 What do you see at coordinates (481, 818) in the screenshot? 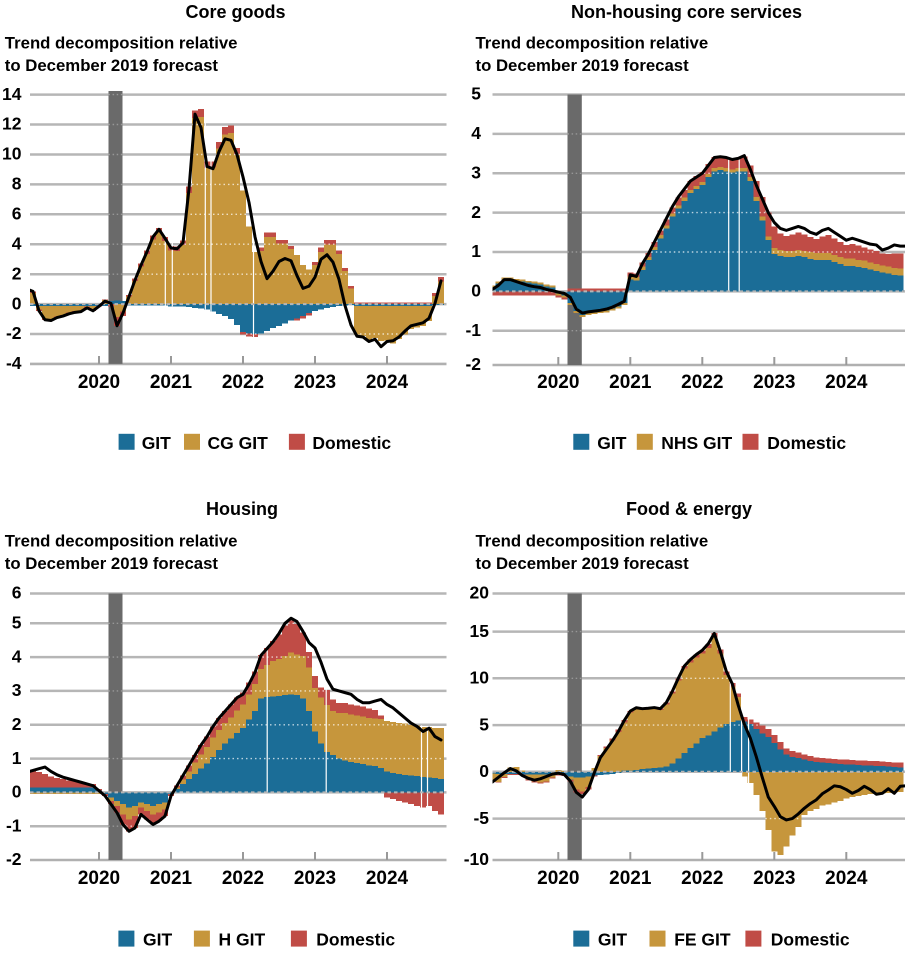
I see `svg-text: -5` at bounding box center [481, 818].